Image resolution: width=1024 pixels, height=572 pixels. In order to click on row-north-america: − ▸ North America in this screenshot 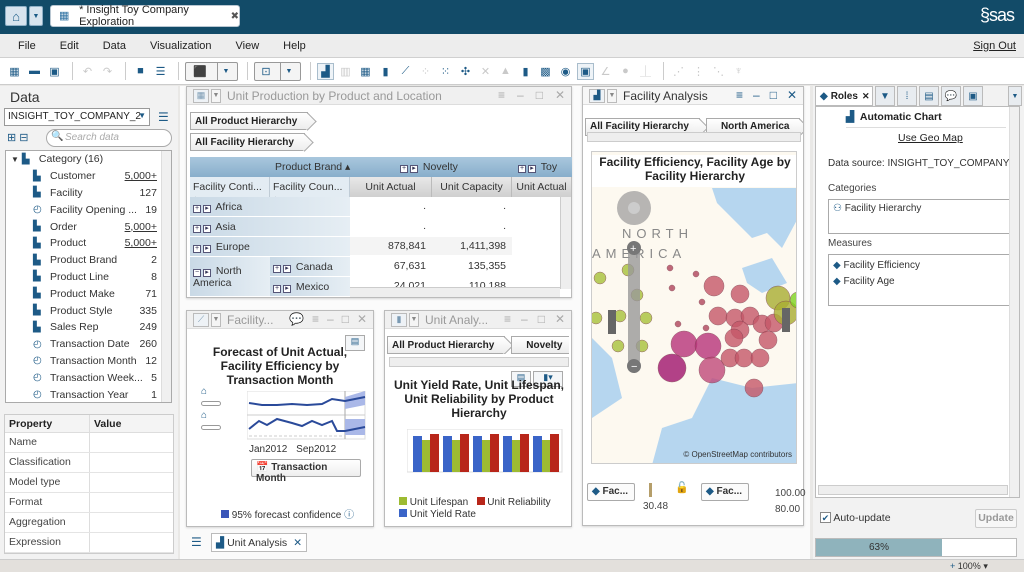, I will do `click(230, 277)`.